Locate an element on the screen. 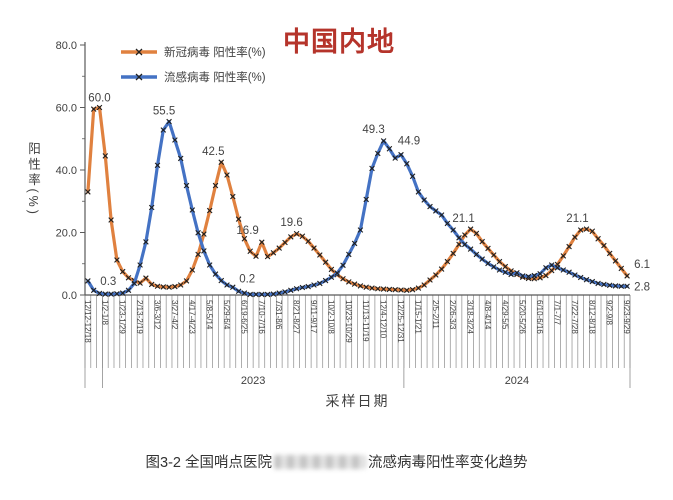 This screenshot has height=500, width=673. x-tick-label: 8/21-8/27 is located at coordinates (296, 317).